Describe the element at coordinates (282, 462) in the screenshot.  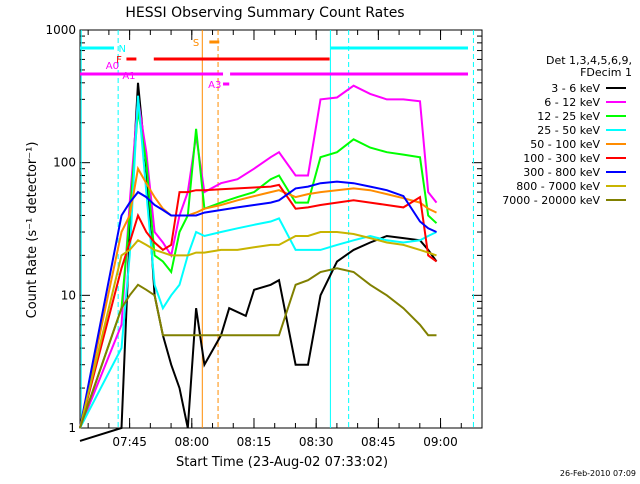
I see `x-axis-label: Start Time (23-Aug-02 07:33:02)` at that location.